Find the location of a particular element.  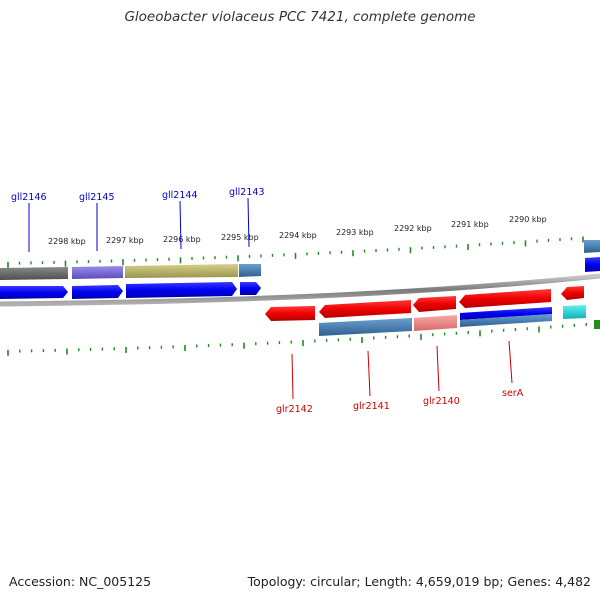

forward-label-leaders is located at coordinates (139, 224).